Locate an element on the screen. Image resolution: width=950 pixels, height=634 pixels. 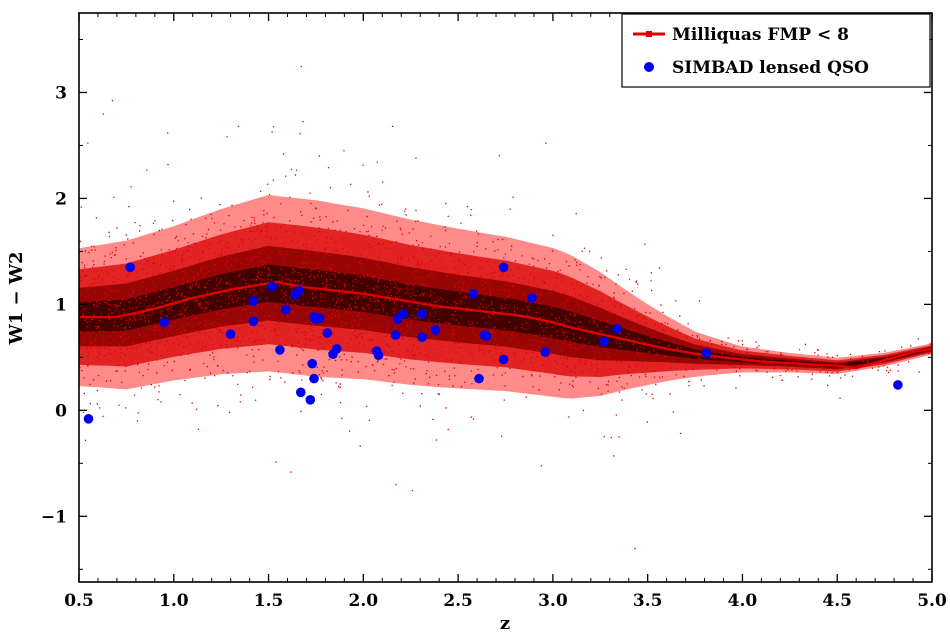
legend-box is located at coordinates (776, 50).